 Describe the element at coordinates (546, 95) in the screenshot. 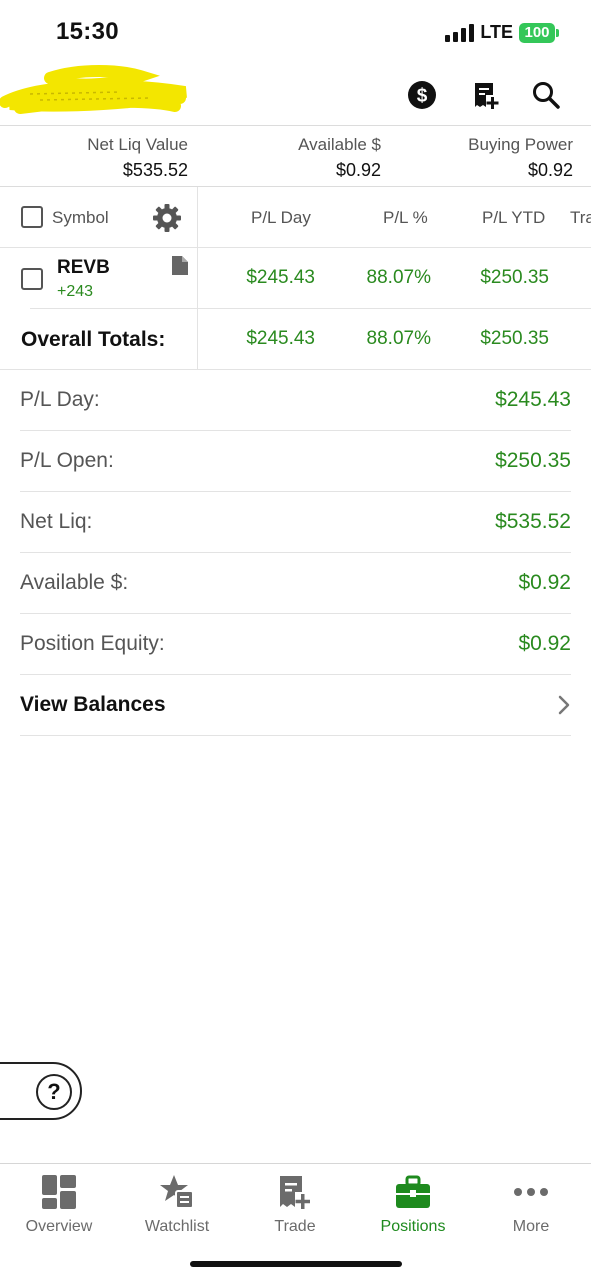

I see `search-icon` at that location.